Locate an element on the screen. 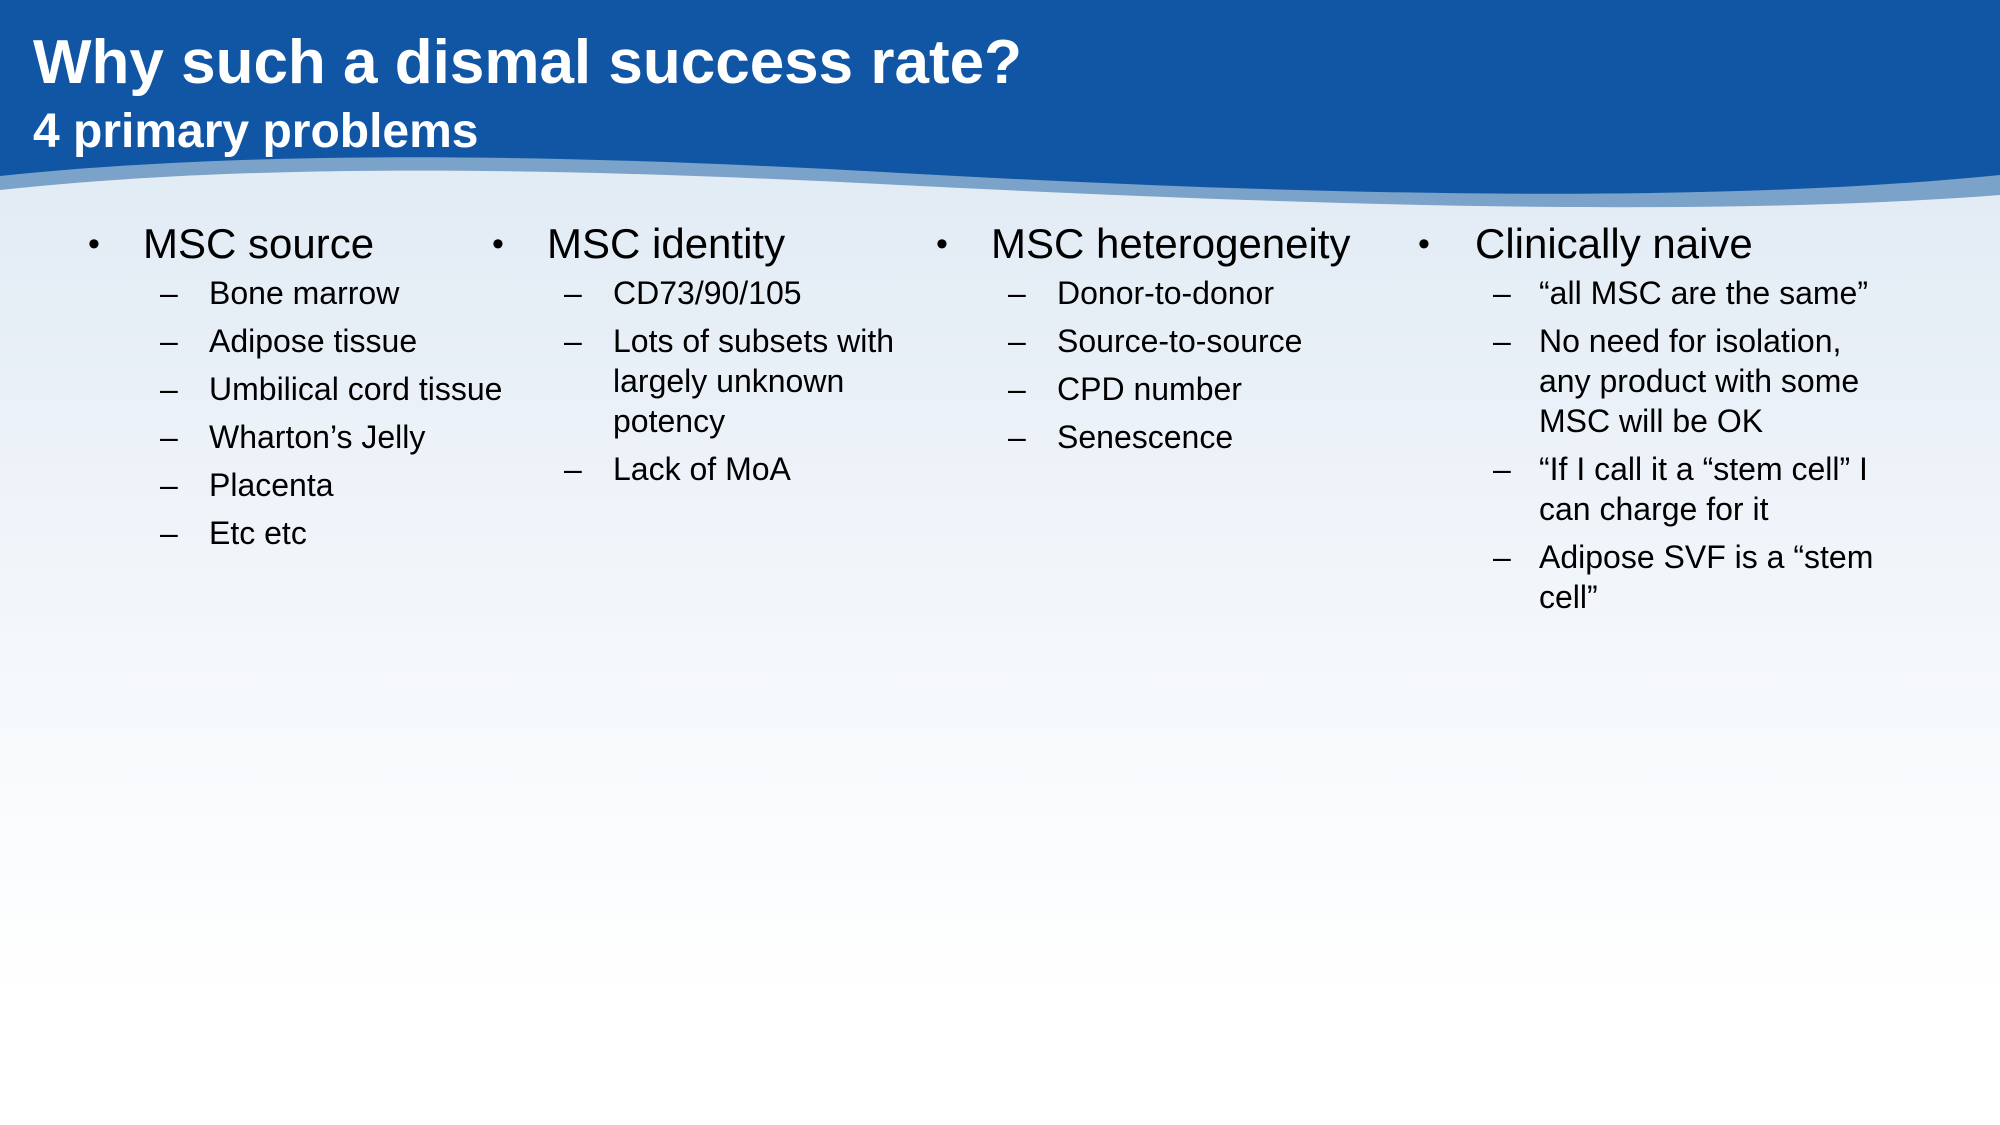 The width and height of the screenshot is (2000, 1125). column-heading: • MSC source is located at coordinates (308, 244).